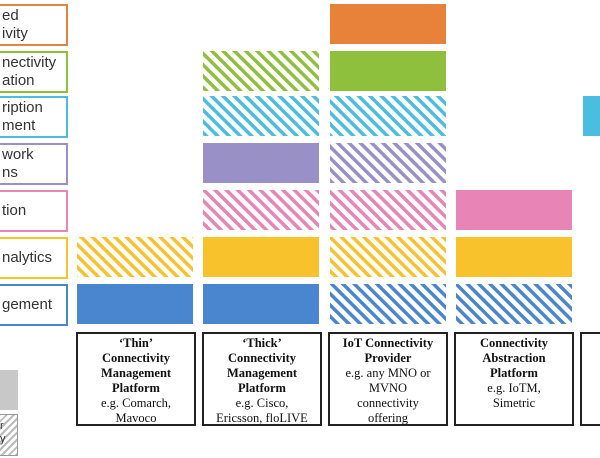 The height and width of the screenshot is (458, 600). I want to click on block-thick-network-functions-solid, so click(261, 163).